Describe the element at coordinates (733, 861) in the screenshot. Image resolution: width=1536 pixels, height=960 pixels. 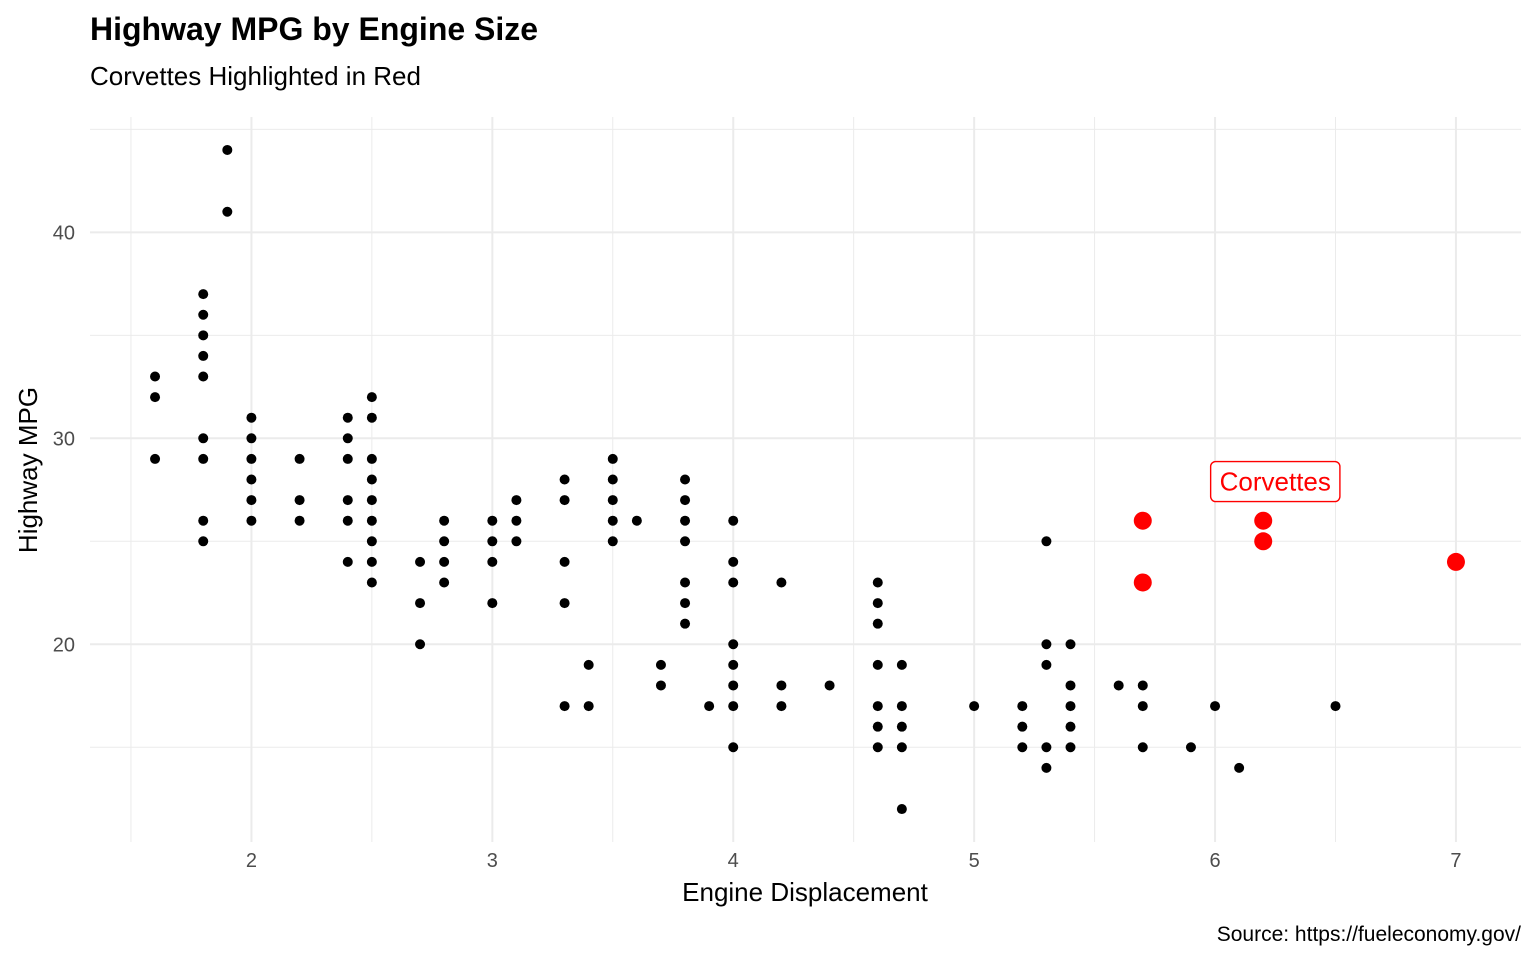
I see `x-tick-label: 4` at that location.